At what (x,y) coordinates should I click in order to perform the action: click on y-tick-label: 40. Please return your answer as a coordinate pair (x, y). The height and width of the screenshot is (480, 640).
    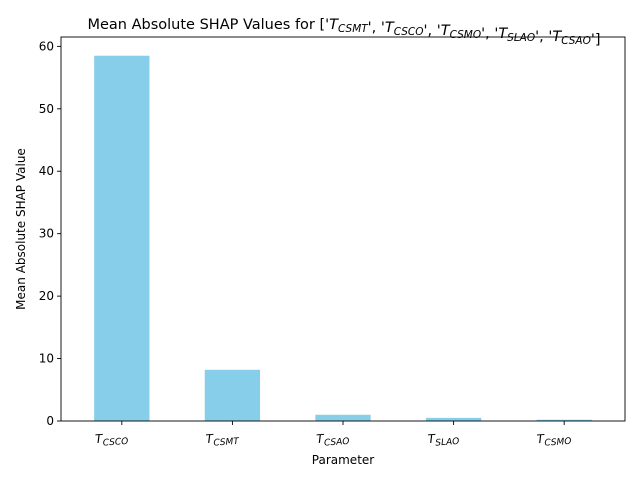
    Looking at the image, I should click on (46, 171).